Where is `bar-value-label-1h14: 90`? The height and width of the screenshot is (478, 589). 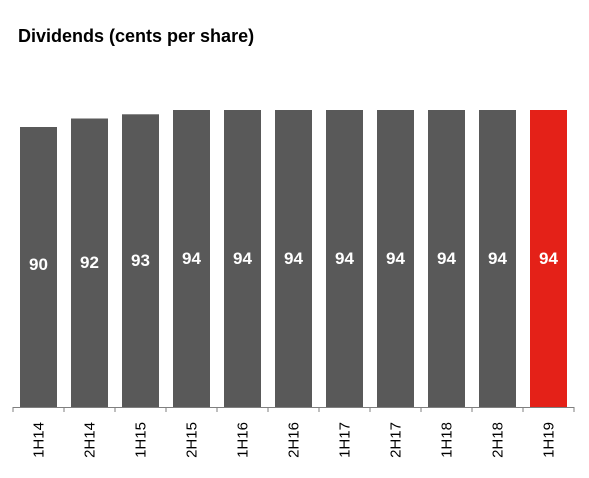 bar-value-label-1h14: 90 is located at coordinates (38, 264).